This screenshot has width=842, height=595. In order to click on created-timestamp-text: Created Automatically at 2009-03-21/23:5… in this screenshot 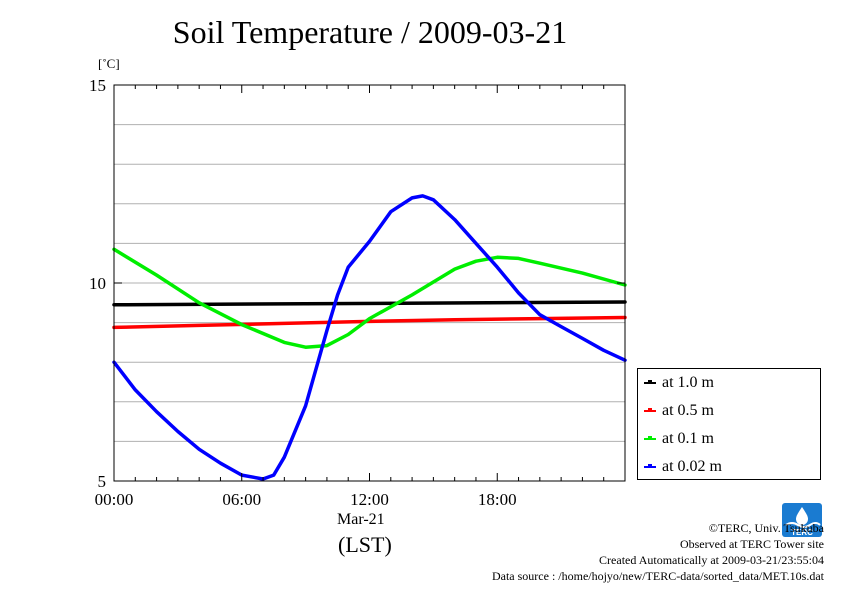, I will do `click(711, 560)`.